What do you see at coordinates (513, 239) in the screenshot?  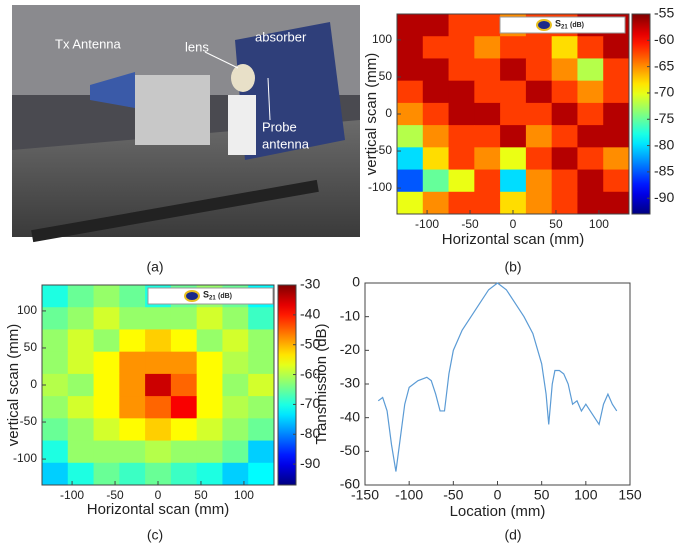 I see `x-axis-label: Horizontal scan (mm)` at bounding box center [513, 239].